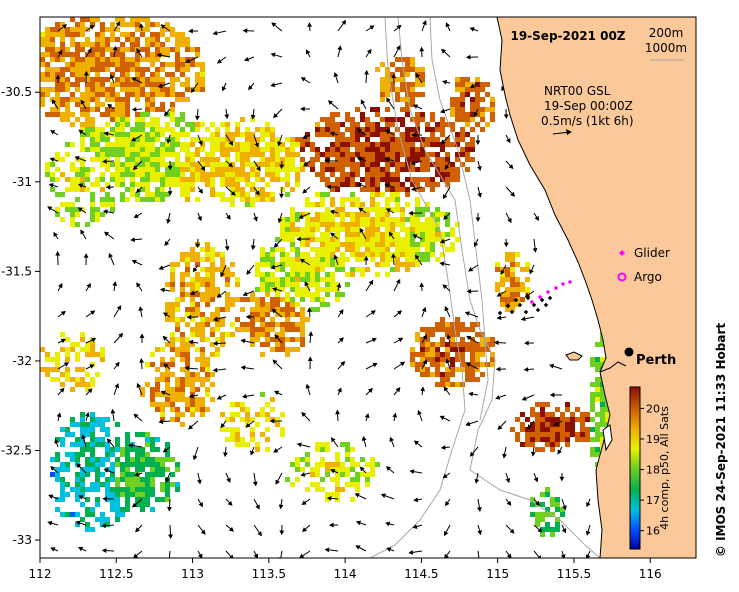 The image size is (739, 592). I want to click on y-tick-label: -31.5, so click(16, 271).